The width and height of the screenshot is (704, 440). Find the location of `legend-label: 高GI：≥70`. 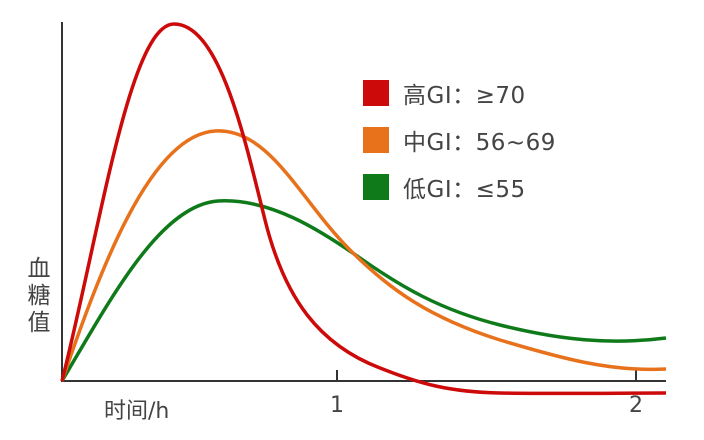

legend-label: 高GI：≥70 is located at coordinates (464, 96).